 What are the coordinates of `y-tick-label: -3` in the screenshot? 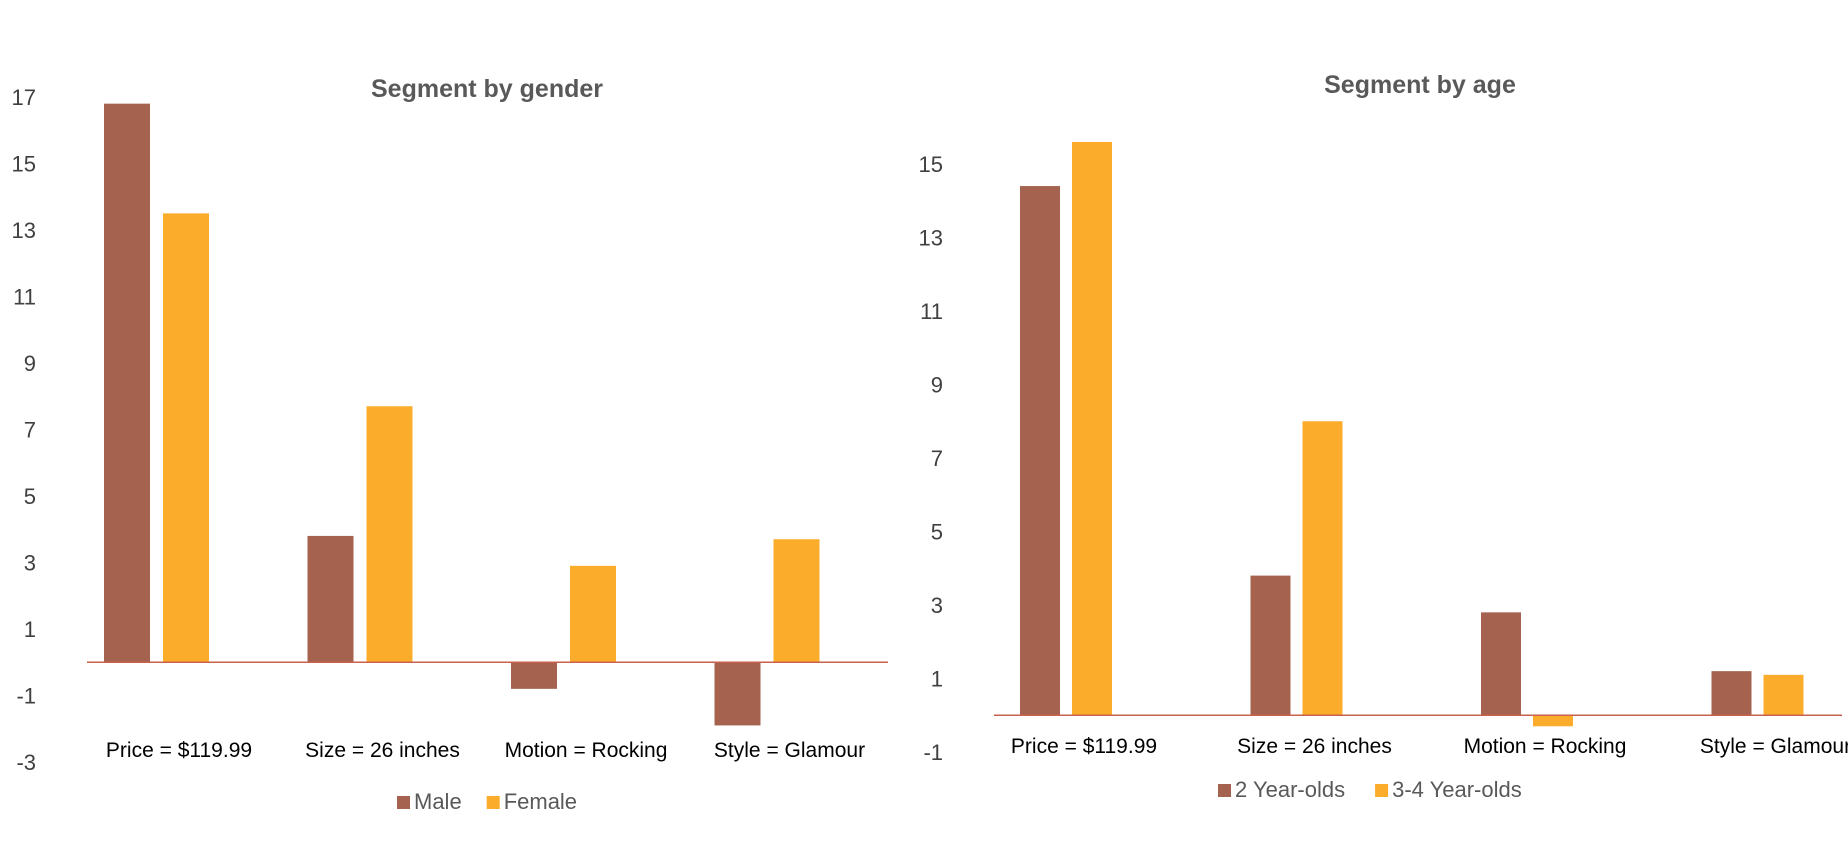 It's located at (26, 762).